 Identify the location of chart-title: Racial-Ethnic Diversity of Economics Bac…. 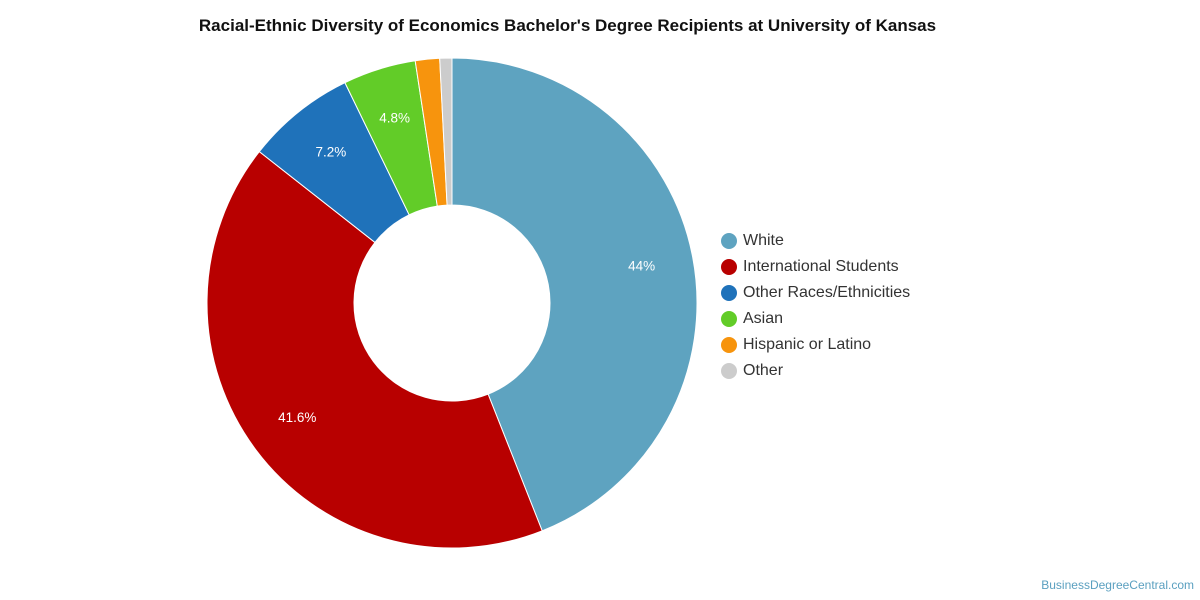
(567, 25).